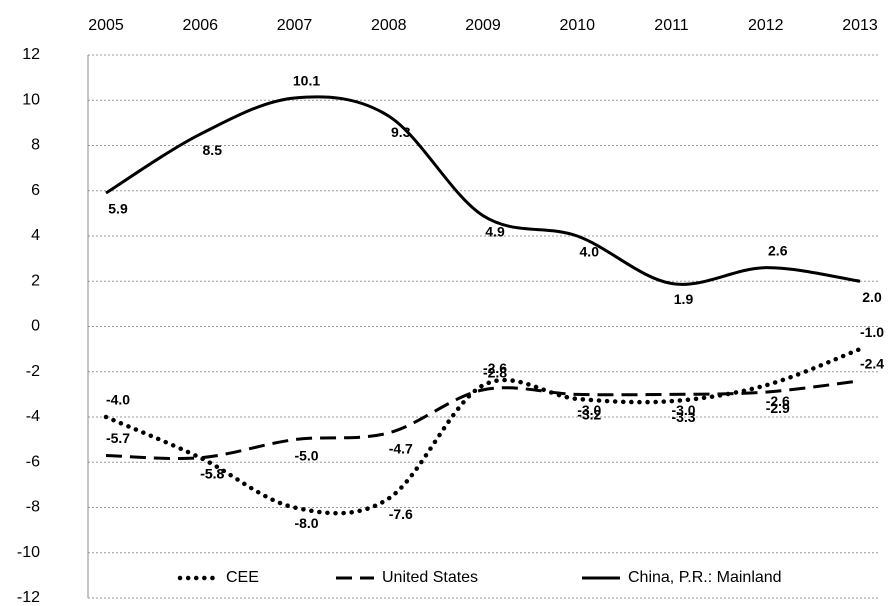  I want to click on x-tick-label: 2006, so click(200, 25).